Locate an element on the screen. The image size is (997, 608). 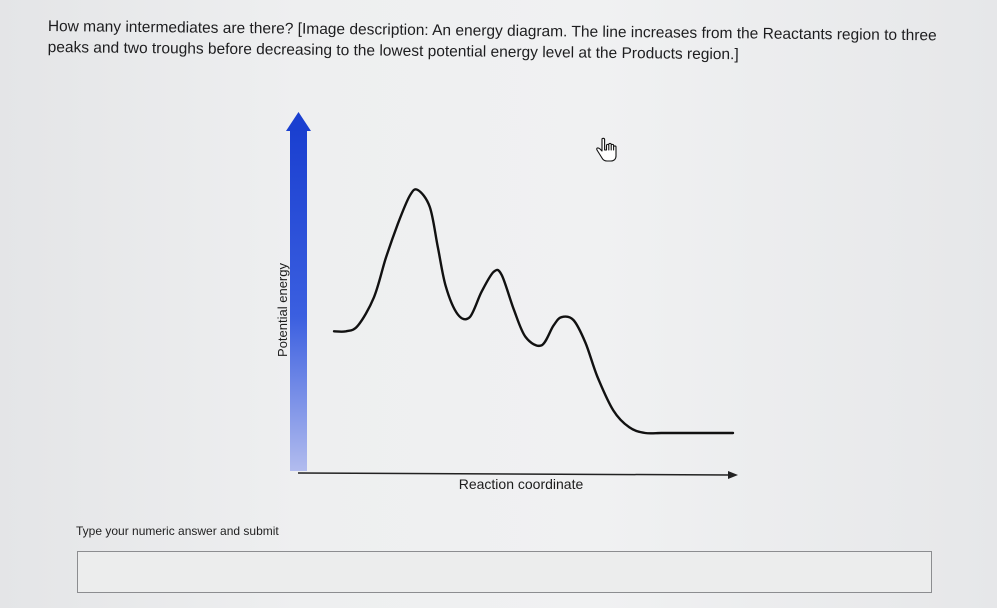
y-axis is located at coordinates (298, 299).